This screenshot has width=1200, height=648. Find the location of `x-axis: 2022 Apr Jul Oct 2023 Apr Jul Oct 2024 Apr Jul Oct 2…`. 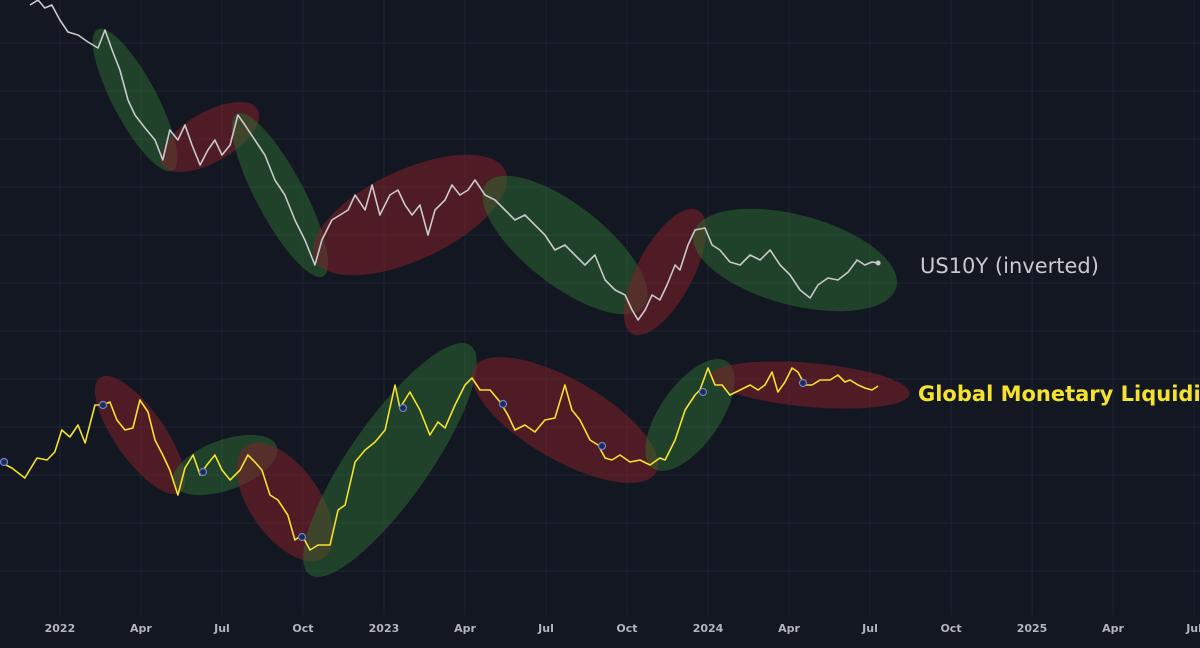

x-axis: 2022 Apr Jul Oct 2023 Apr Jul Oct 2024 Apr Jul Oct 2… is located at coordinates (622, 628).